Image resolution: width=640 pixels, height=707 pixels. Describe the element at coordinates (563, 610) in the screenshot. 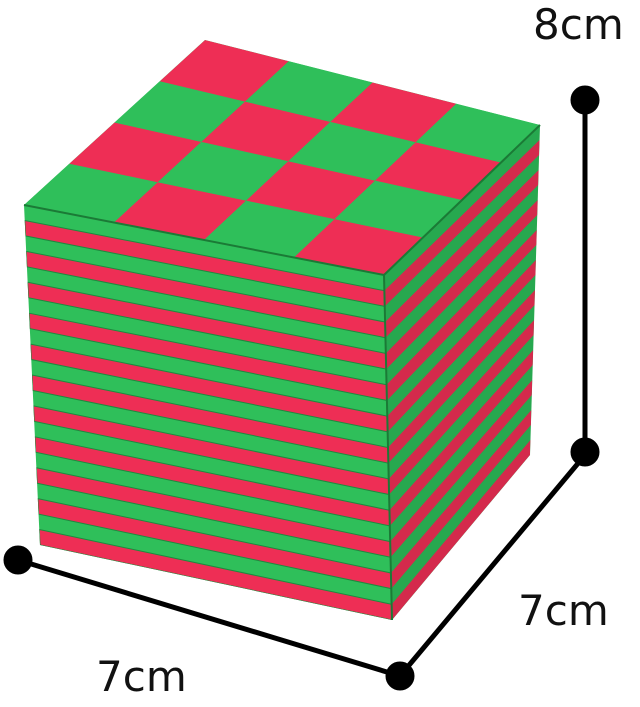

I see `depth-label: 7cm` at that location.